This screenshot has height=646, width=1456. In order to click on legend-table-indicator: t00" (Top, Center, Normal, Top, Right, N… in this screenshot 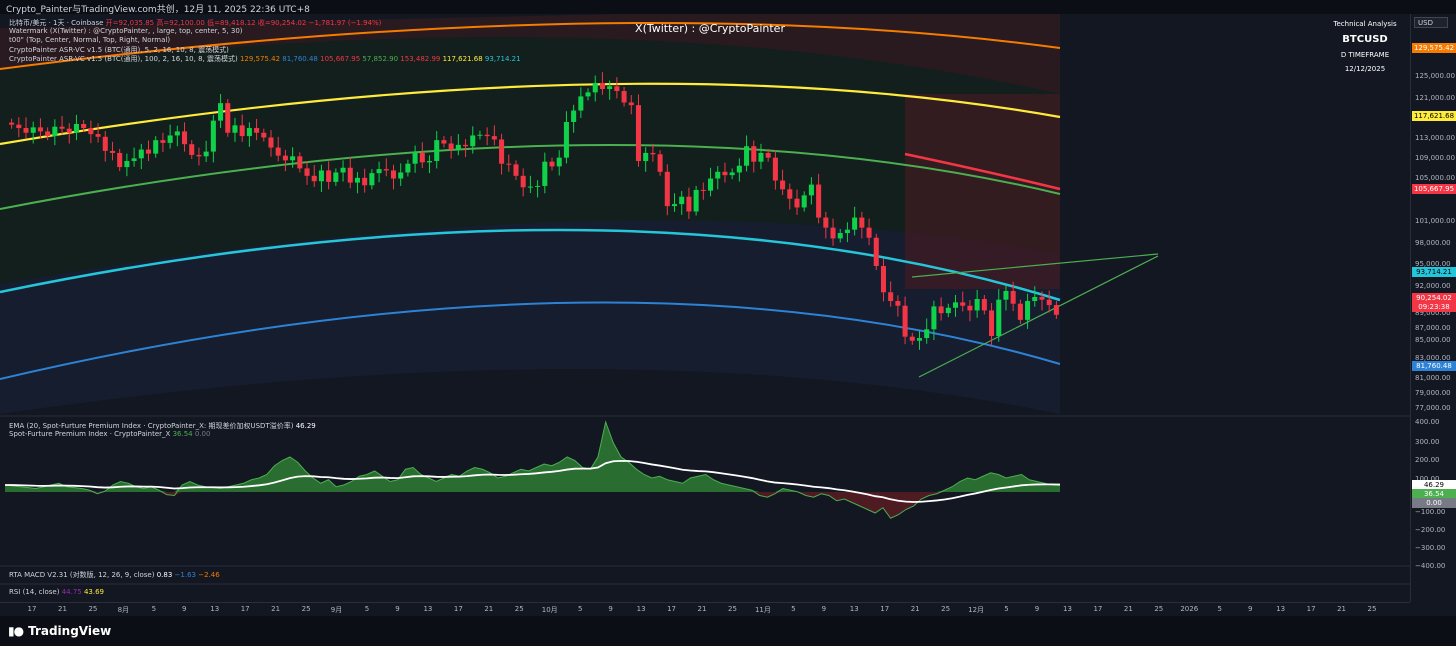, I will do `click(90, 40)`.